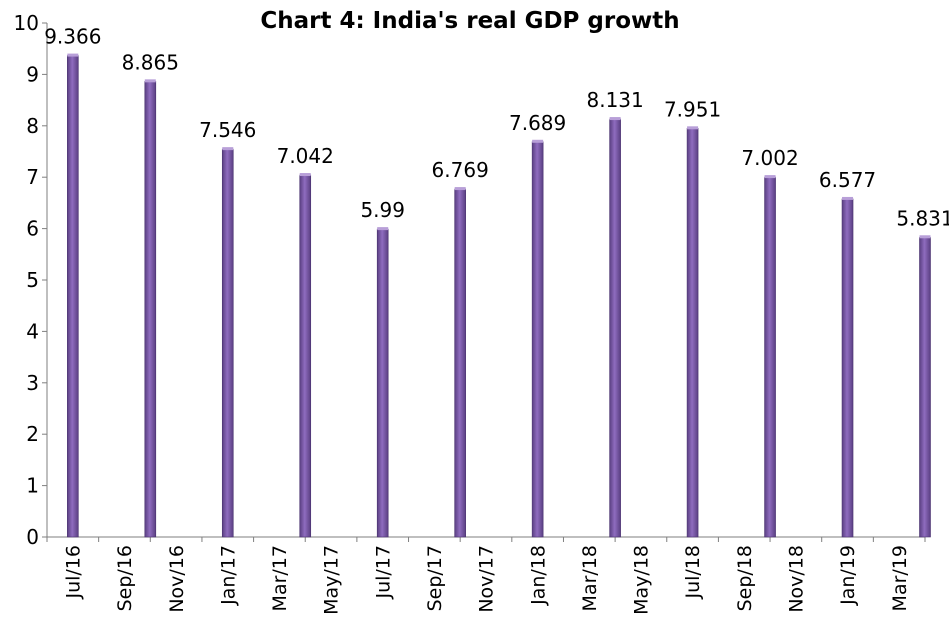 The image size is (949, 637). Describe the element at coordinates (32, 74) in the screenshot. I see `y-tick-label: 9` at that location.